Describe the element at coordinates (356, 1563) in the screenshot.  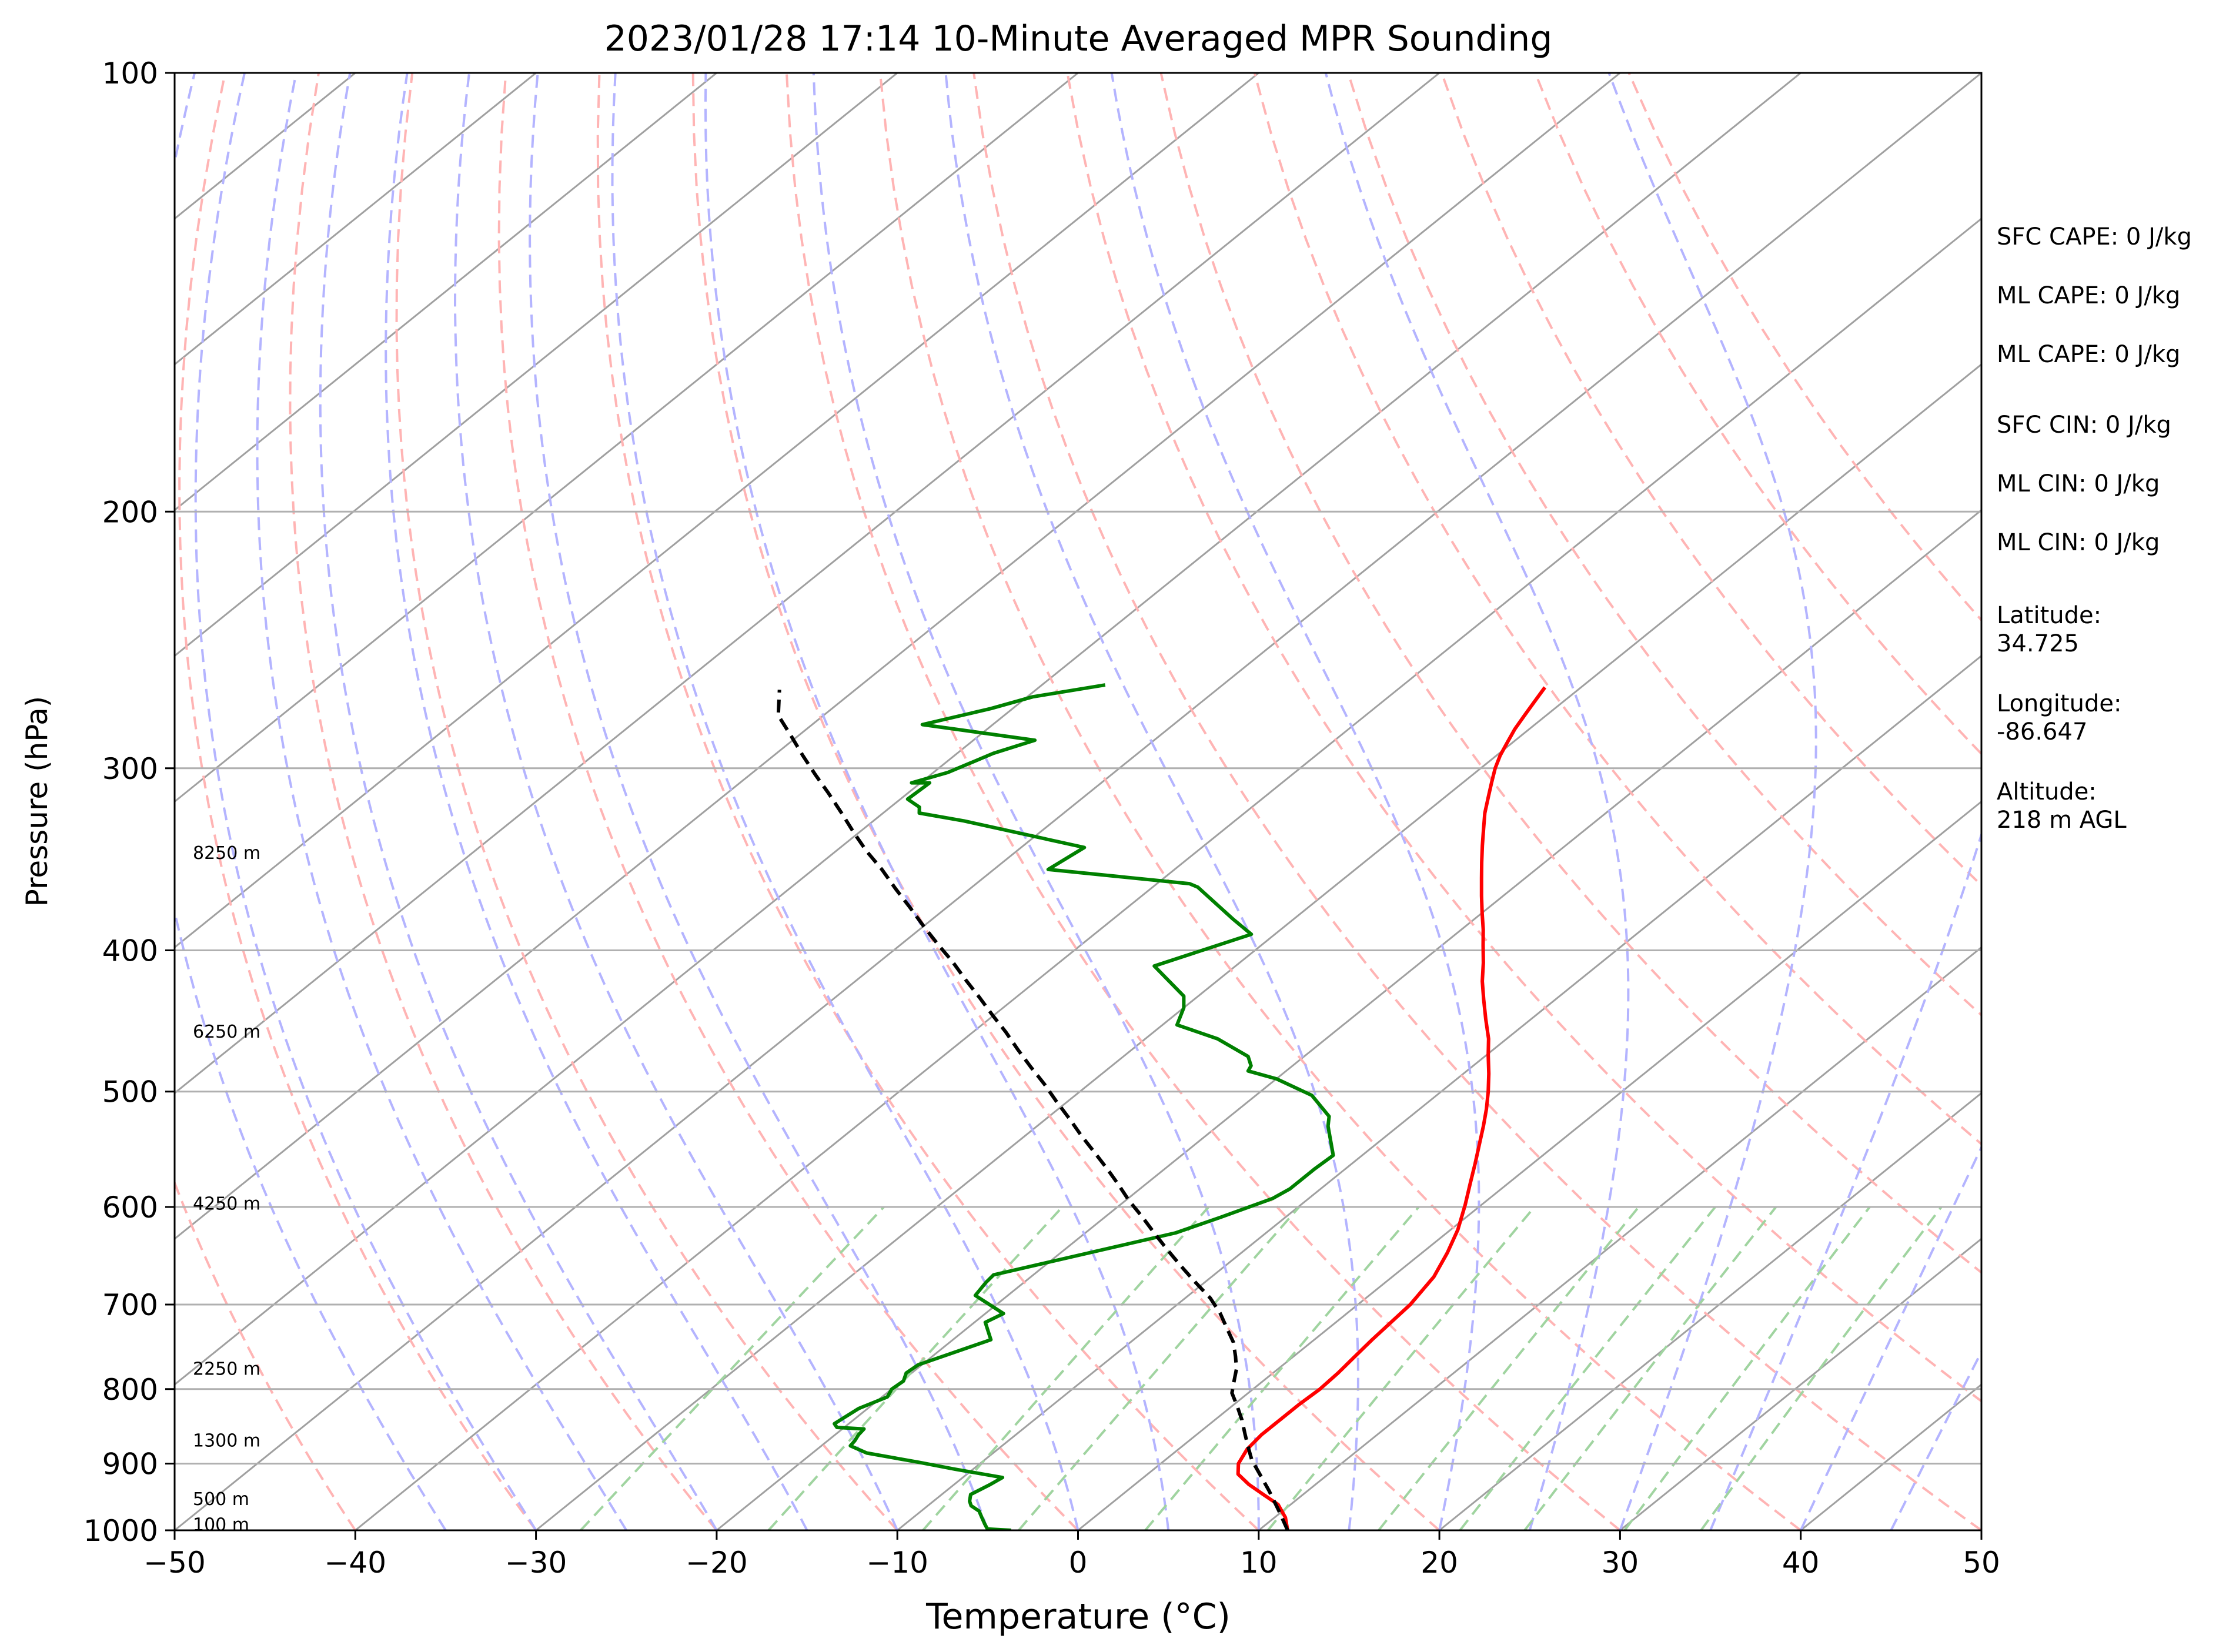
I see `x-tick-label: −40` at that location.